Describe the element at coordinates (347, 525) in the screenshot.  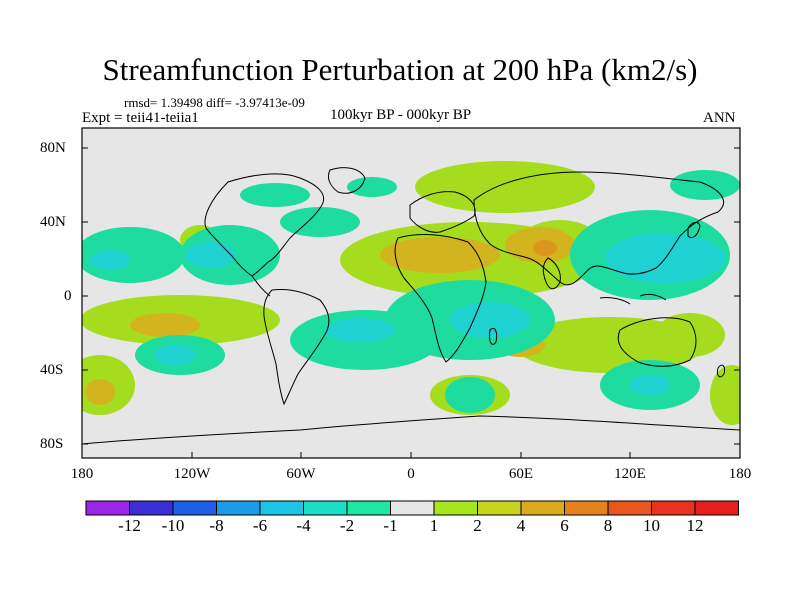
I see `colorbar-label: -2` at that location.